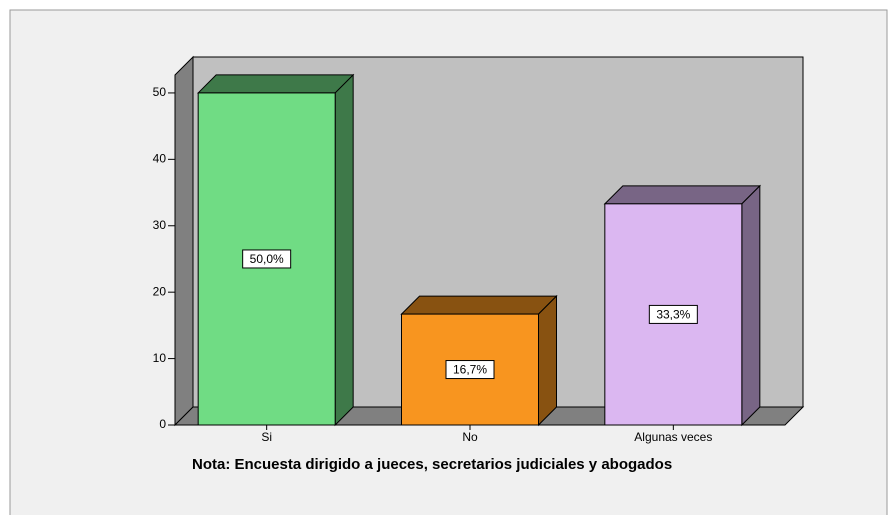  What do you see at coordinates (470, 437) in the screenshot?
I see `x-tick-label: No` at bounding box center [470, 437].